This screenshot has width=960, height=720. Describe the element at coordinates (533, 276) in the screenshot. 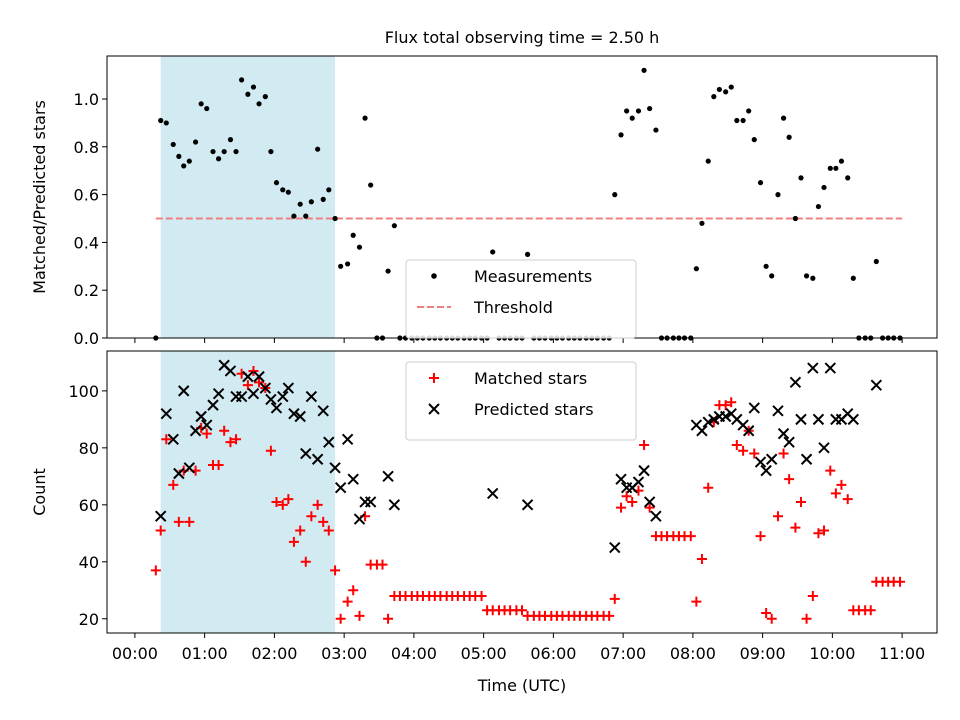

I see `legend-label: Measurements` at that location.